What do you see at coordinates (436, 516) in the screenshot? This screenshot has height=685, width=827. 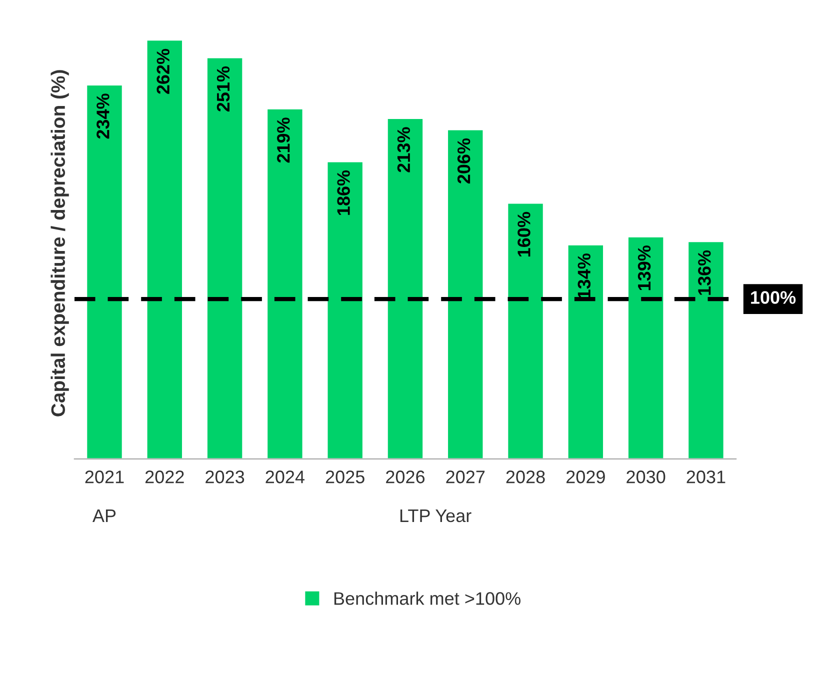 I see `text: LTP Year` at bounding box center [436, 516].